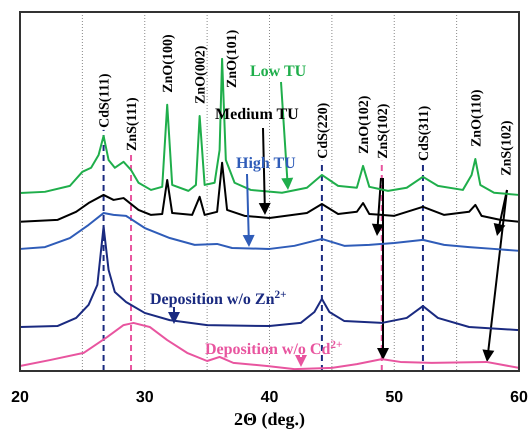 The height and width of the screenshot is (435, 530). What do you see at coordinates (168, 63) in the screenshot?
I see `annotation: ZnO(100)` at bounding box center [168, 63].